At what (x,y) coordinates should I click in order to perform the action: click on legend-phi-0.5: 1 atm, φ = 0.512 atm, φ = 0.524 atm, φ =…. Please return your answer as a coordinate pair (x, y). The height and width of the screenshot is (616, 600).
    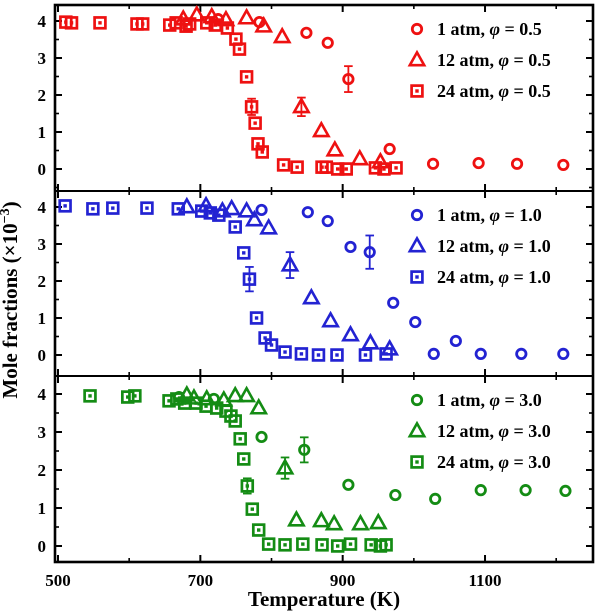
    Looking at the image, I should click on (479, 60).